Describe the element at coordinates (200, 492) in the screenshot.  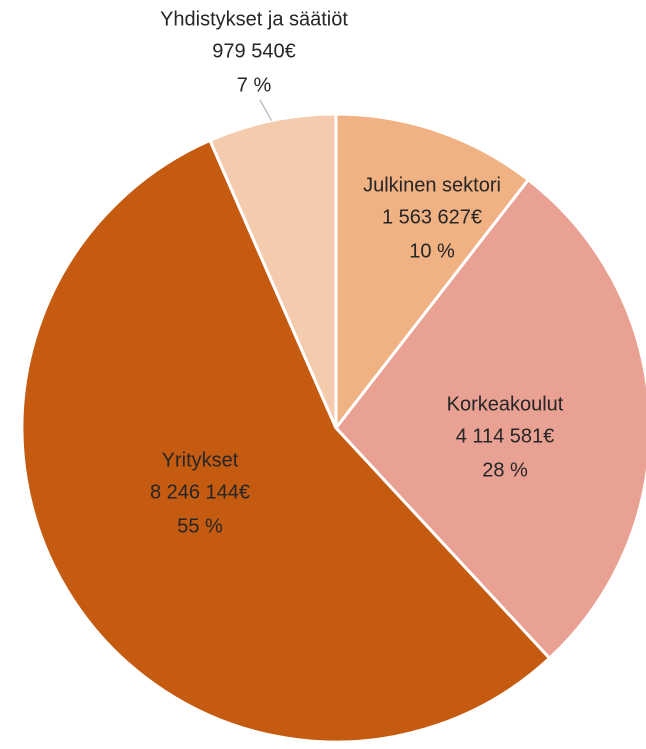
I see `value-label: 8 246 144€` at that location.